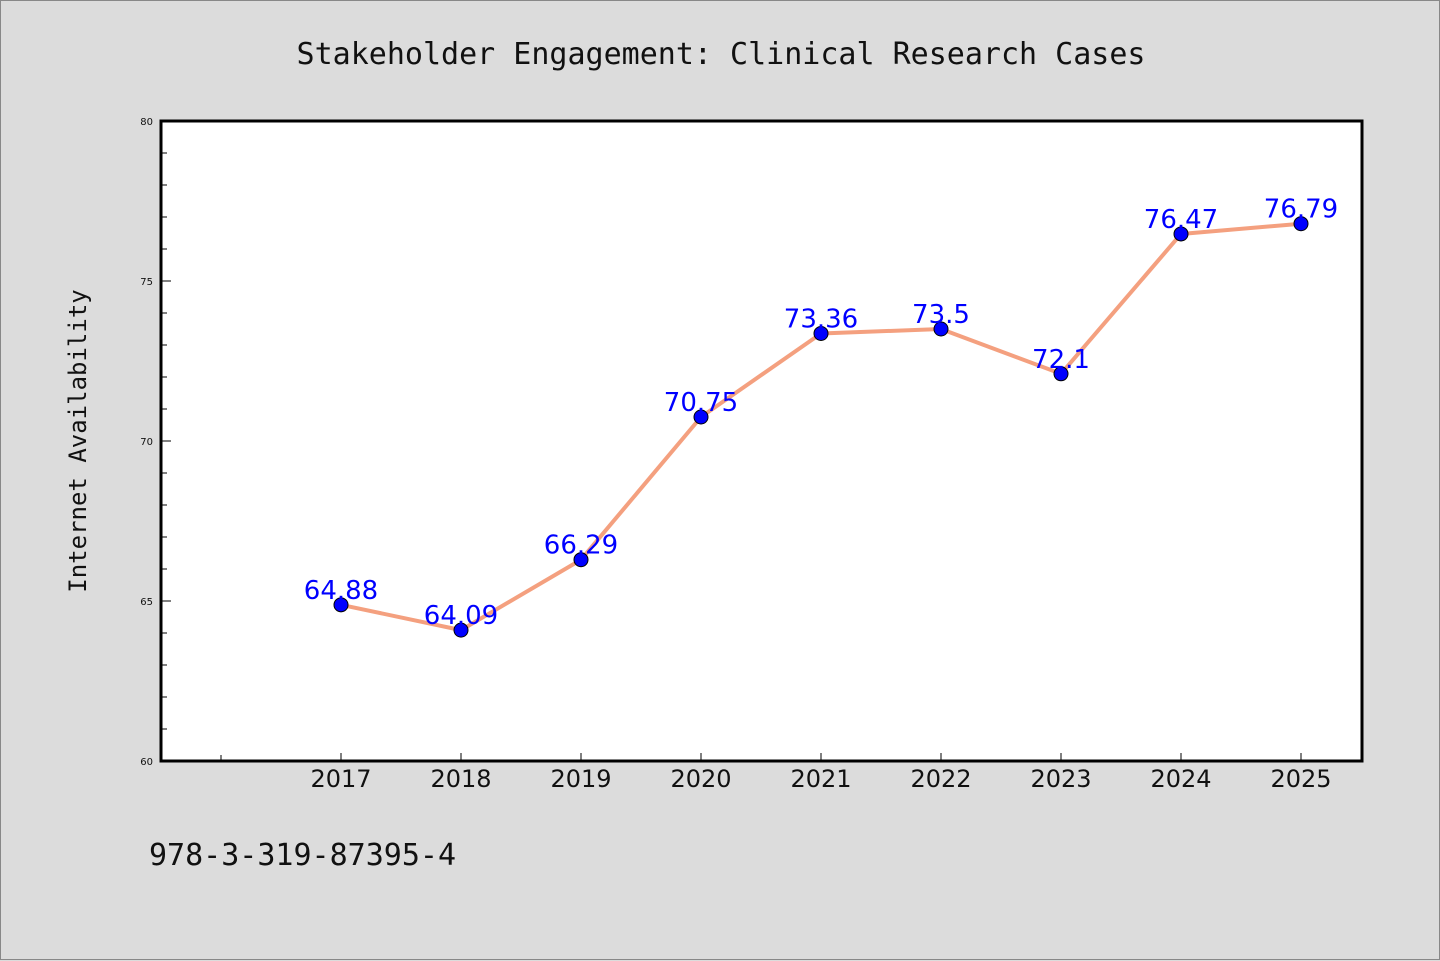 The height and width of the screenshot is (961, 1440). I want to click on x-tick-label: 2017, so click(340, 779).